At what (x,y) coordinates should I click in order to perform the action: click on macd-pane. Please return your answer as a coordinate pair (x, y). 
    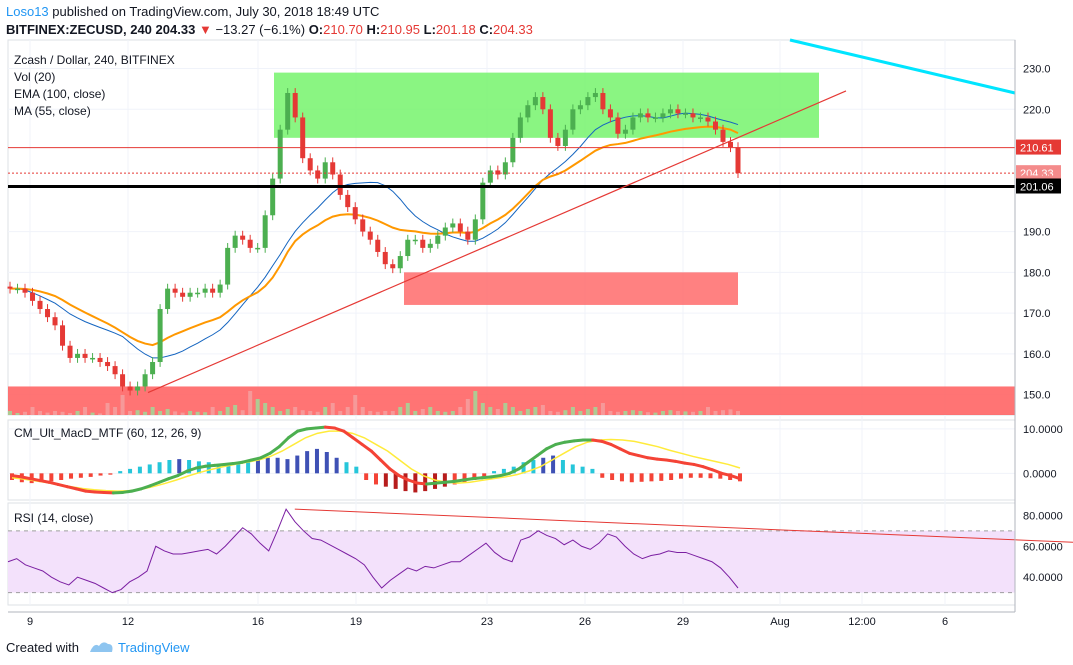
    Looking at the image, I should click on (376, 460).